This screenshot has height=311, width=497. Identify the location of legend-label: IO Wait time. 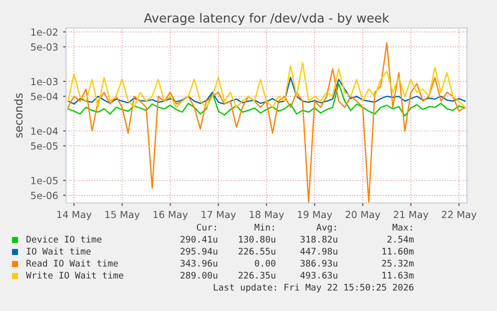
(58, 251).